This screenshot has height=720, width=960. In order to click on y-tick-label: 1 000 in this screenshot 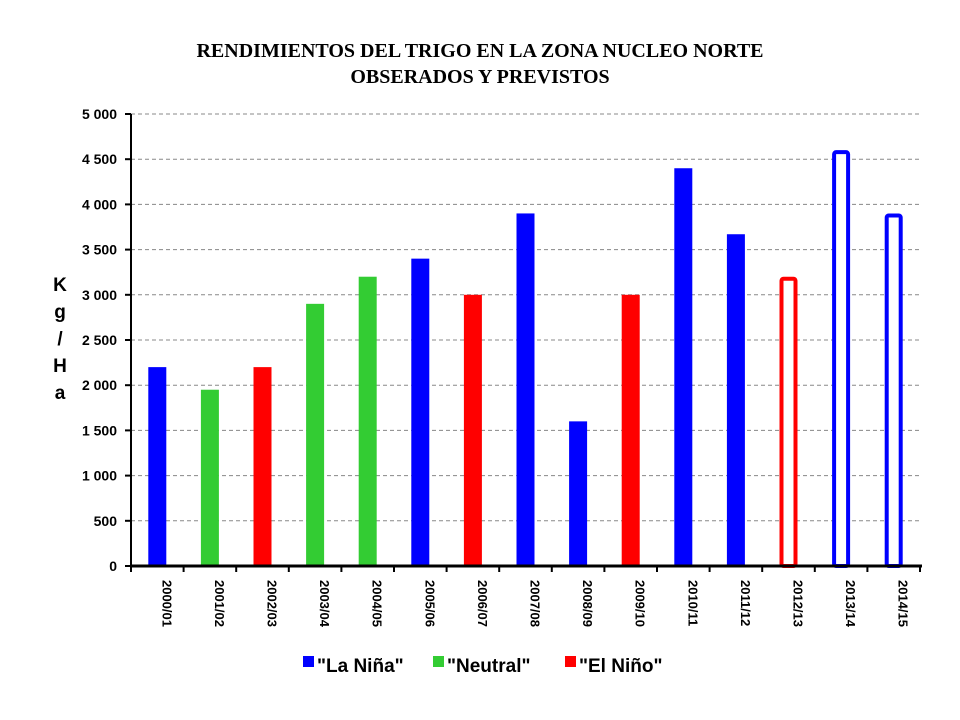, I will do `click(99, 476)`.